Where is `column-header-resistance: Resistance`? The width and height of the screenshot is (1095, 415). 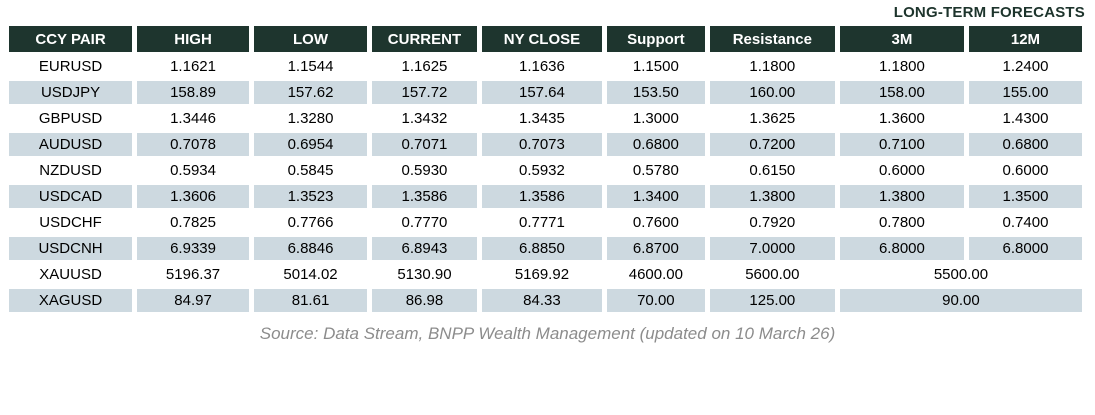 column-header-resistance: Resistance is located at coordinates (772, 39).